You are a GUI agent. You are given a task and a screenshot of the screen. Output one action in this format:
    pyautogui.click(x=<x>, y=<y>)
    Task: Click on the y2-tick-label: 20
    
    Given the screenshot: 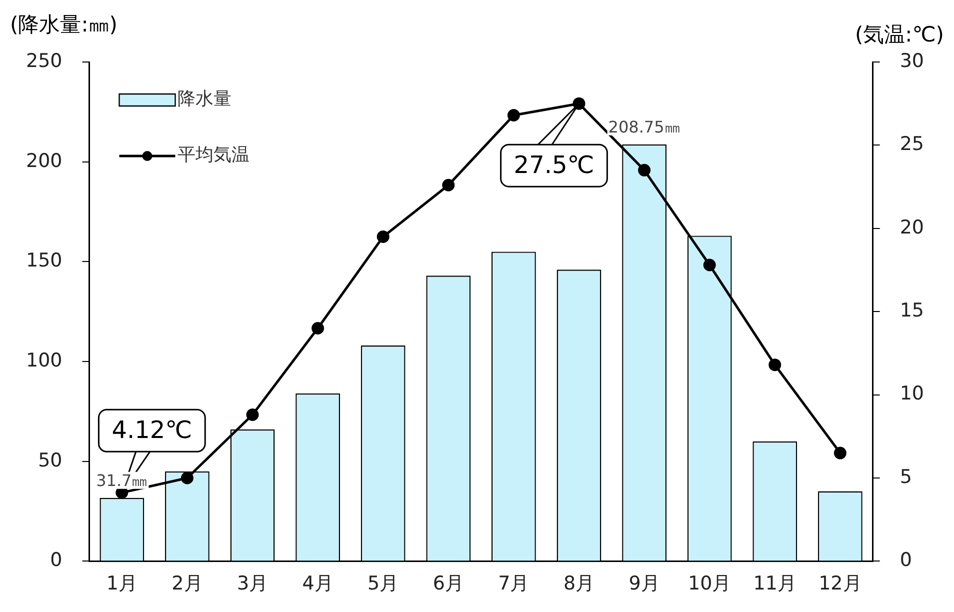 What is the action you would take?
    pyautogui.click(x=912, y=227)
    